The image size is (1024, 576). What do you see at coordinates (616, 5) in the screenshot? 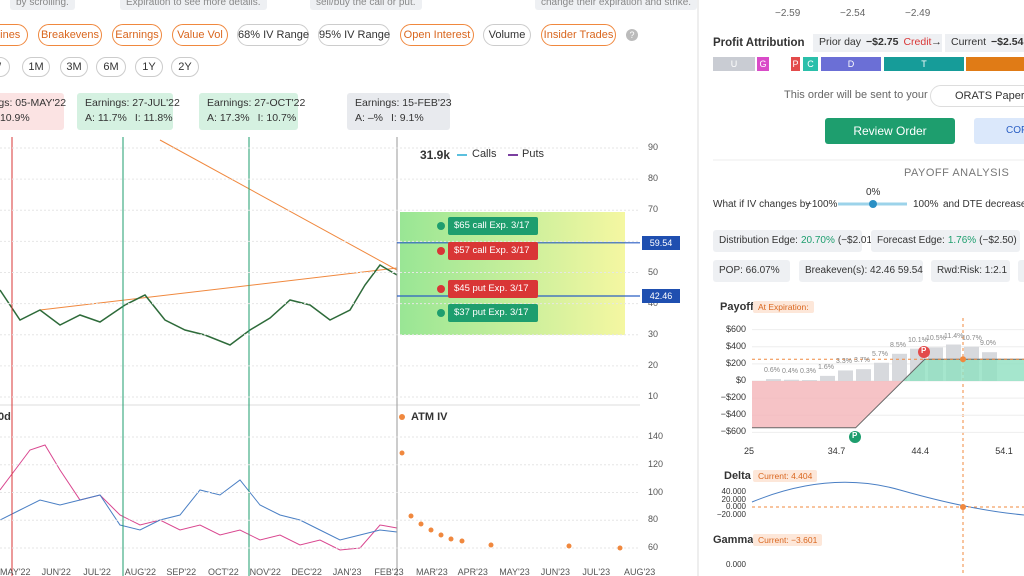
I see `hint: change their expiration and strike.` at bounding box center [616, 5].